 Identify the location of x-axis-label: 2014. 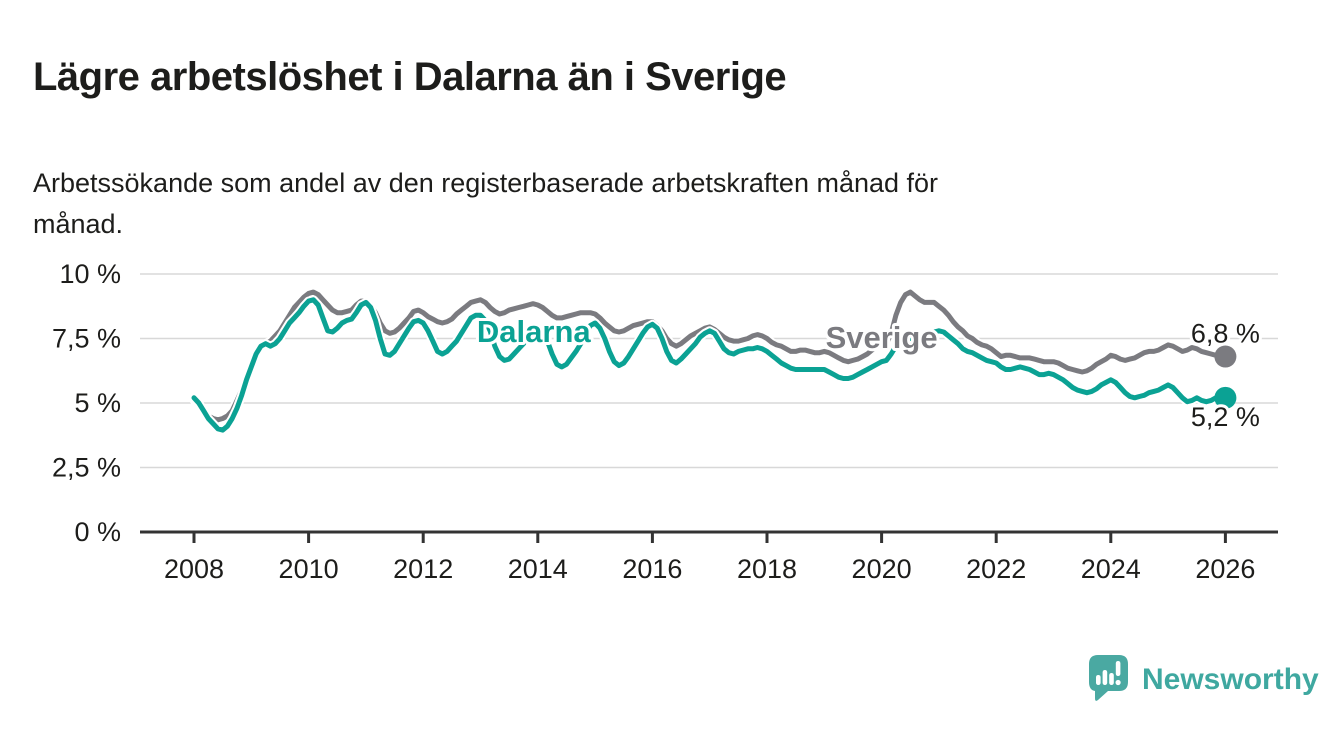
(538, 569).